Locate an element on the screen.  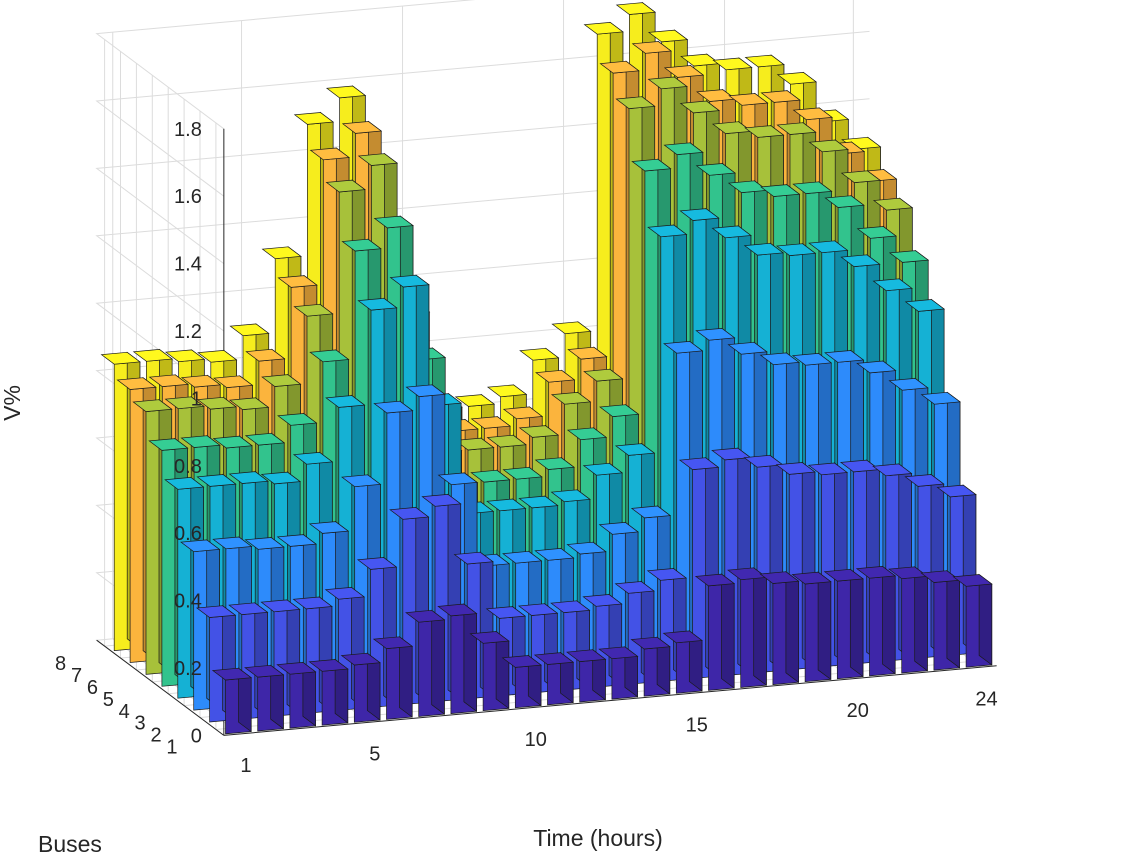
x-tick-label: 15 is located at coordinates (697, 725).